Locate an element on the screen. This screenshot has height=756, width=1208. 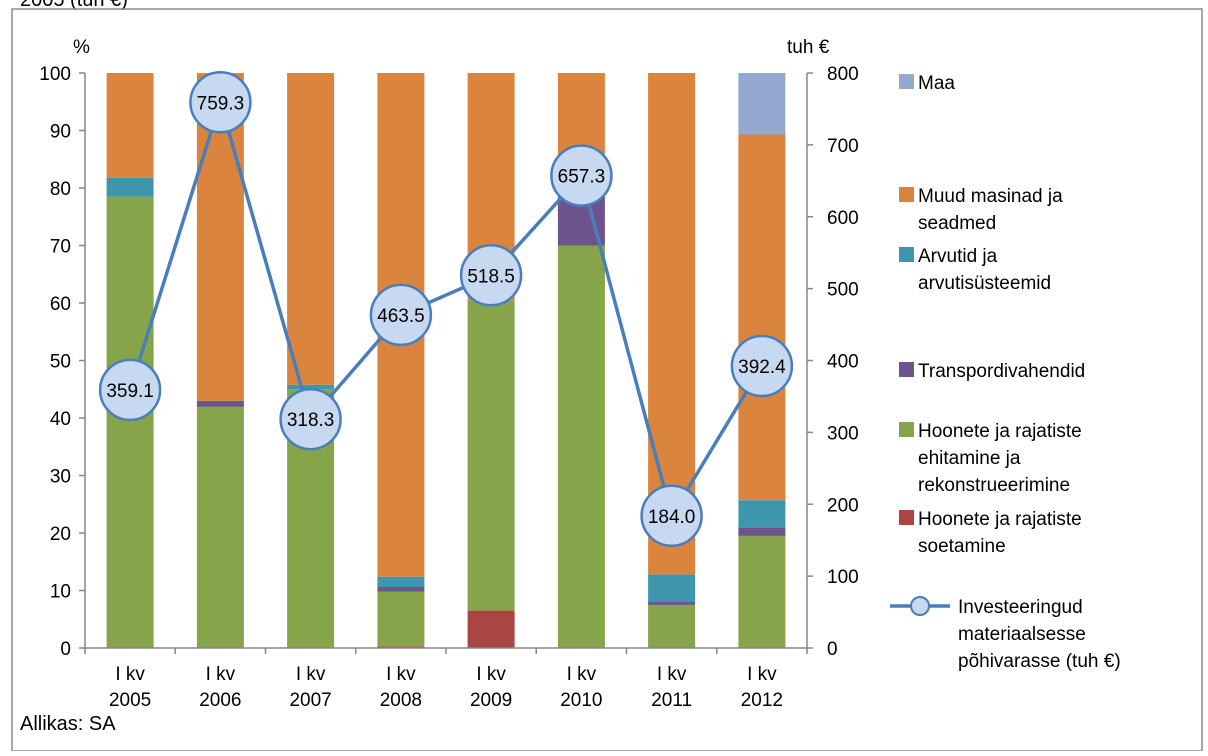
bar-segment-s1-c1 is located at coordinates (220, 527).